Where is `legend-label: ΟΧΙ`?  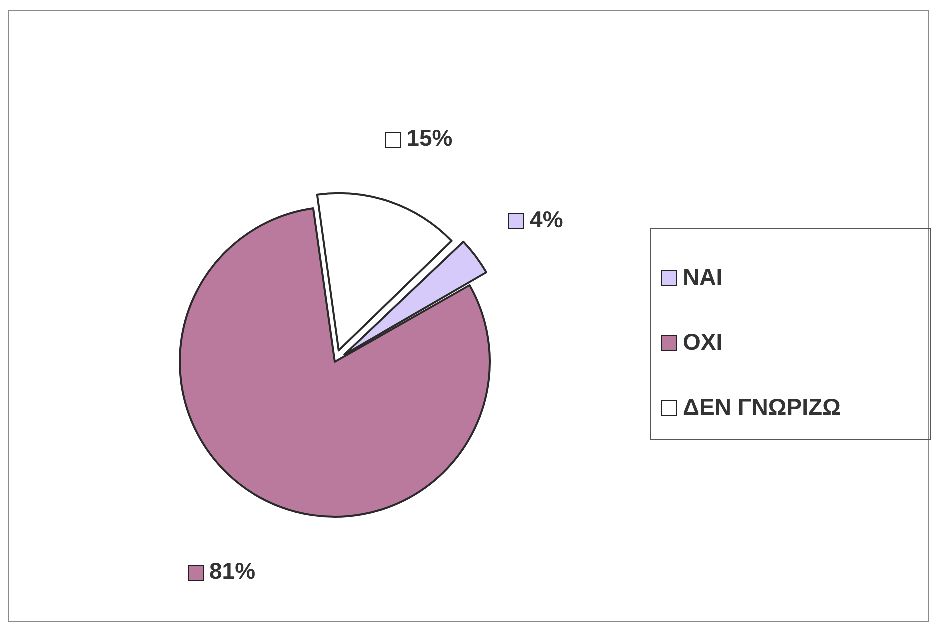 legend-label: ΟΧΙ is located at coordinates (703, 342).